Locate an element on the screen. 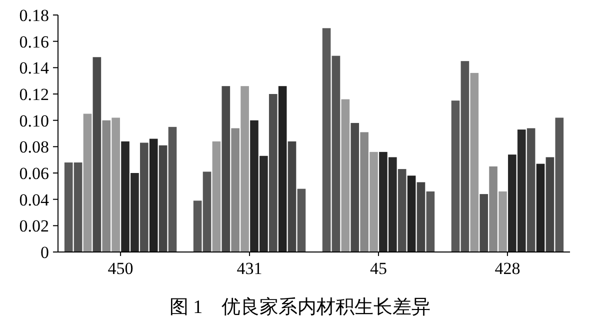  y-tick-label: 0.04 is located at coordinates (34, 200).